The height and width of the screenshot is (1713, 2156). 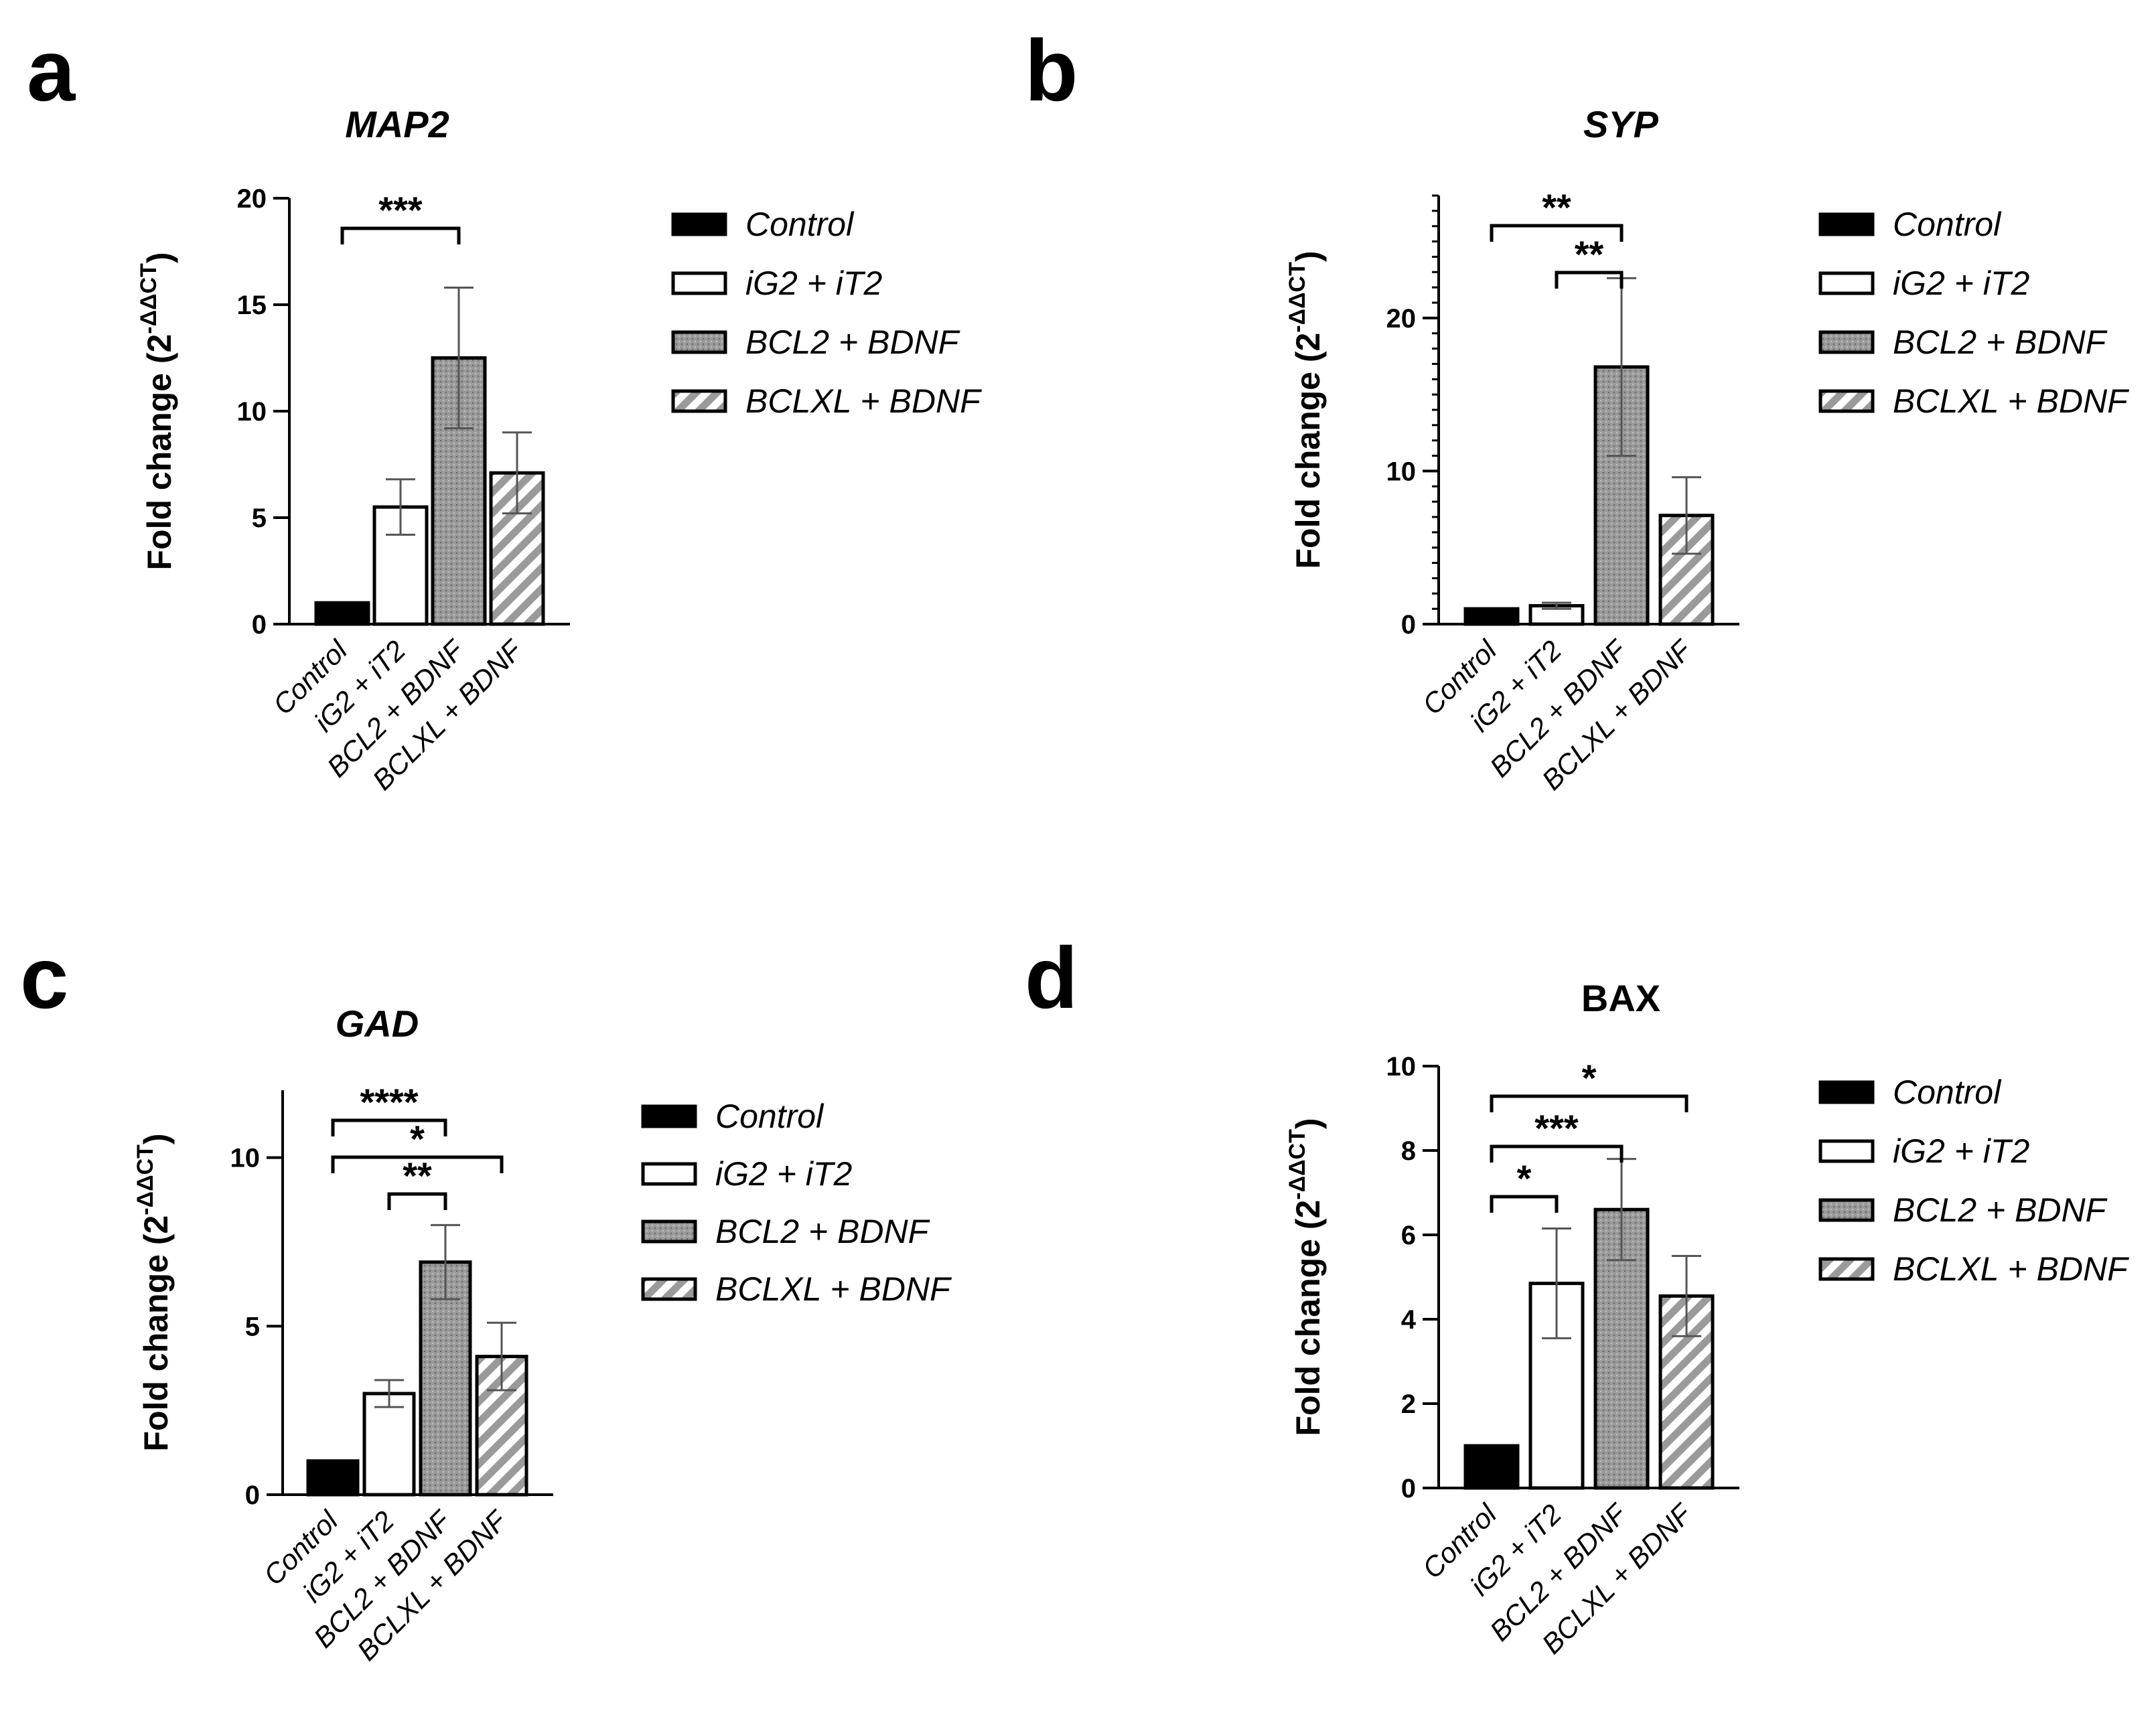 I want to click on chart-title: BAX, so click(x=1620, y=998).